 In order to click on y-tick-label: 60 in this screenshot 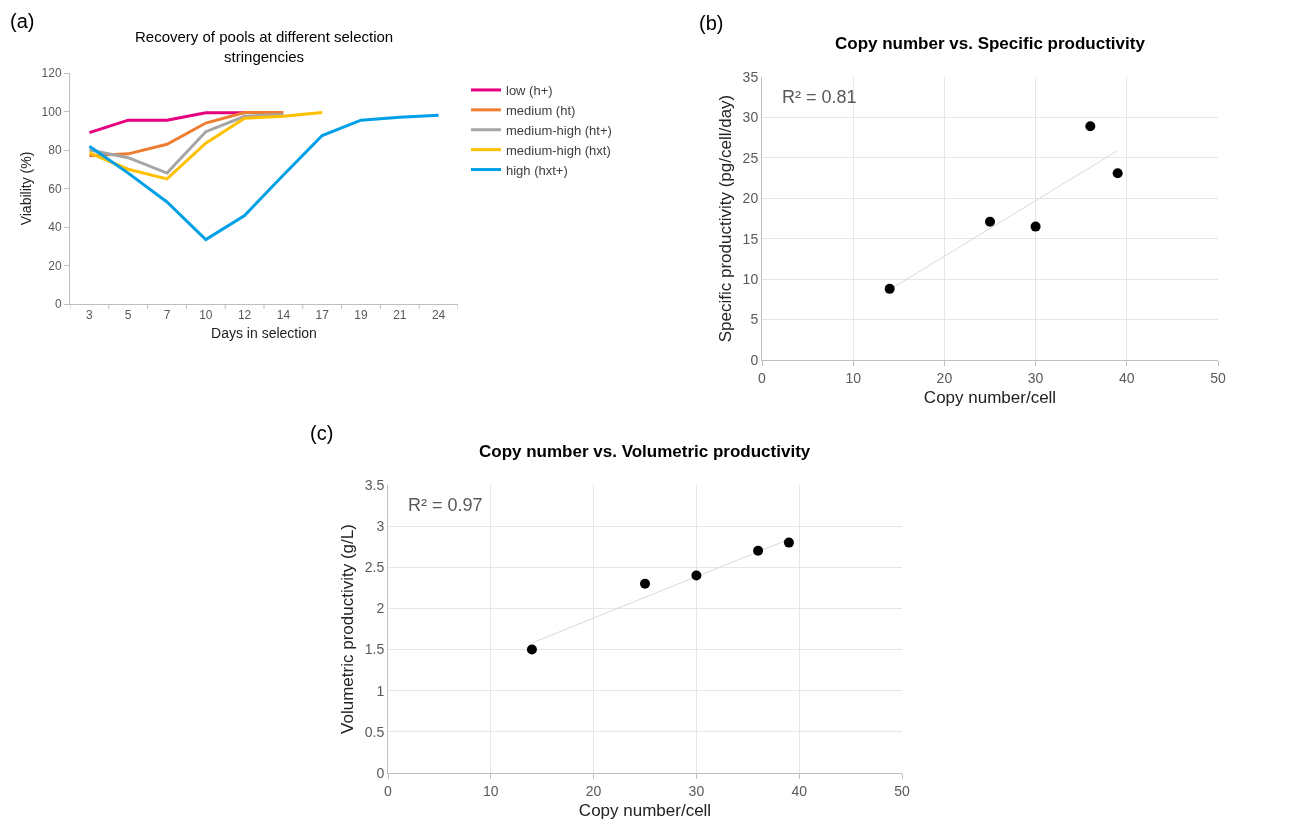, I will do `click(55, 188)`.